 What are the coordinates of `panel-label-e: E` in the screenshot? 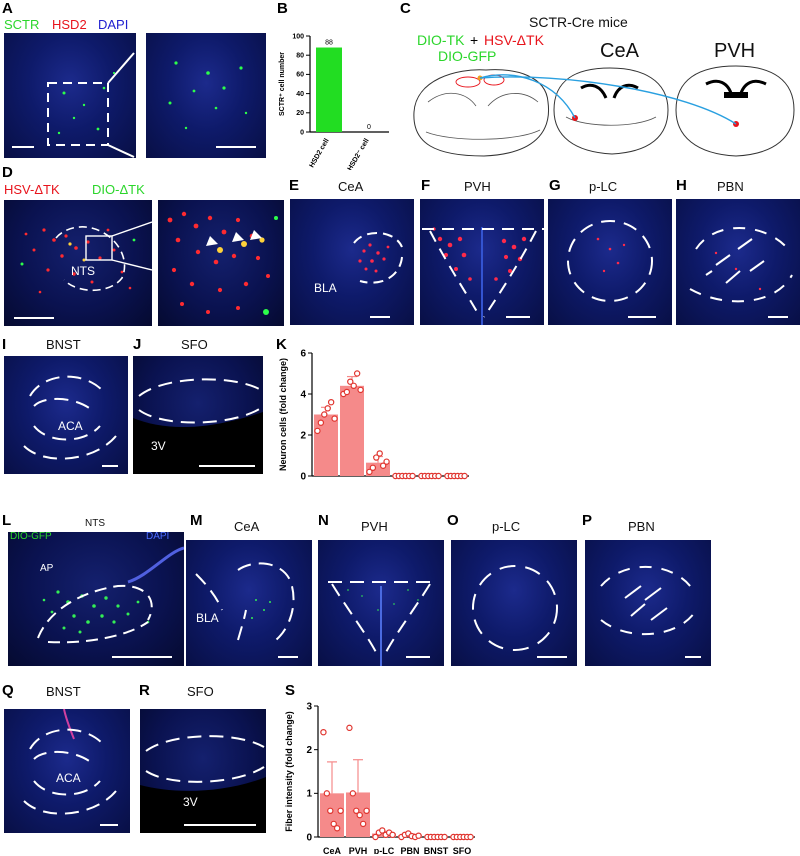 It's located at (294, 185).